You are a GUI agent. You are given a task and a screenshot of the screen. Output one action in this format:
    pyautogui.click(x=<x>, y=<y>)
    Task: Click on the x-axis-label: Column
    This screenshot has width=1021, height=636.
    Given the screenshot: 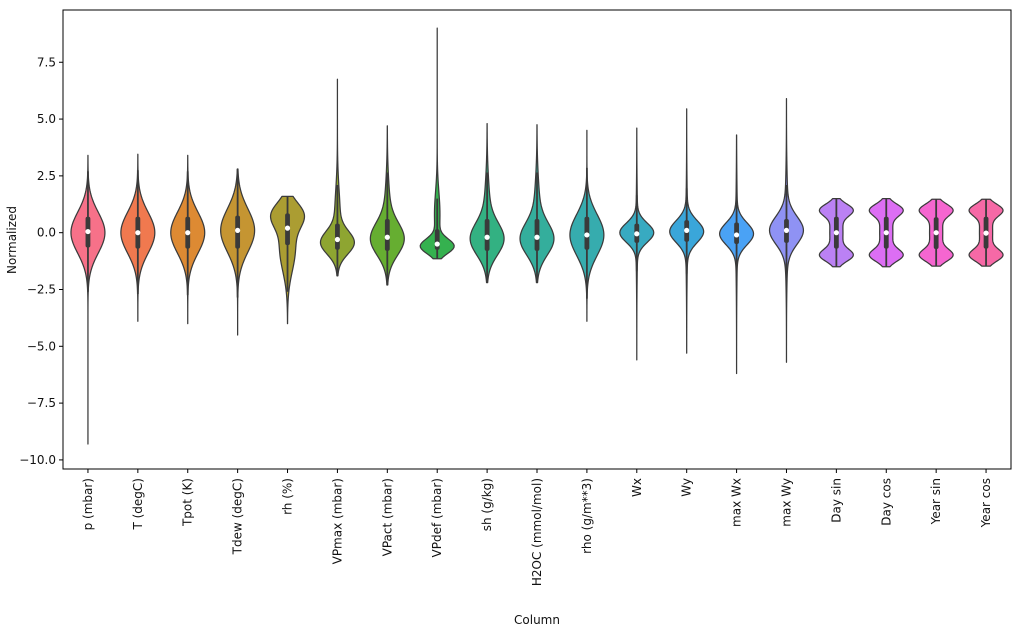 What is the action you would take?
    pyautogui.click(x=537, y=620)
    